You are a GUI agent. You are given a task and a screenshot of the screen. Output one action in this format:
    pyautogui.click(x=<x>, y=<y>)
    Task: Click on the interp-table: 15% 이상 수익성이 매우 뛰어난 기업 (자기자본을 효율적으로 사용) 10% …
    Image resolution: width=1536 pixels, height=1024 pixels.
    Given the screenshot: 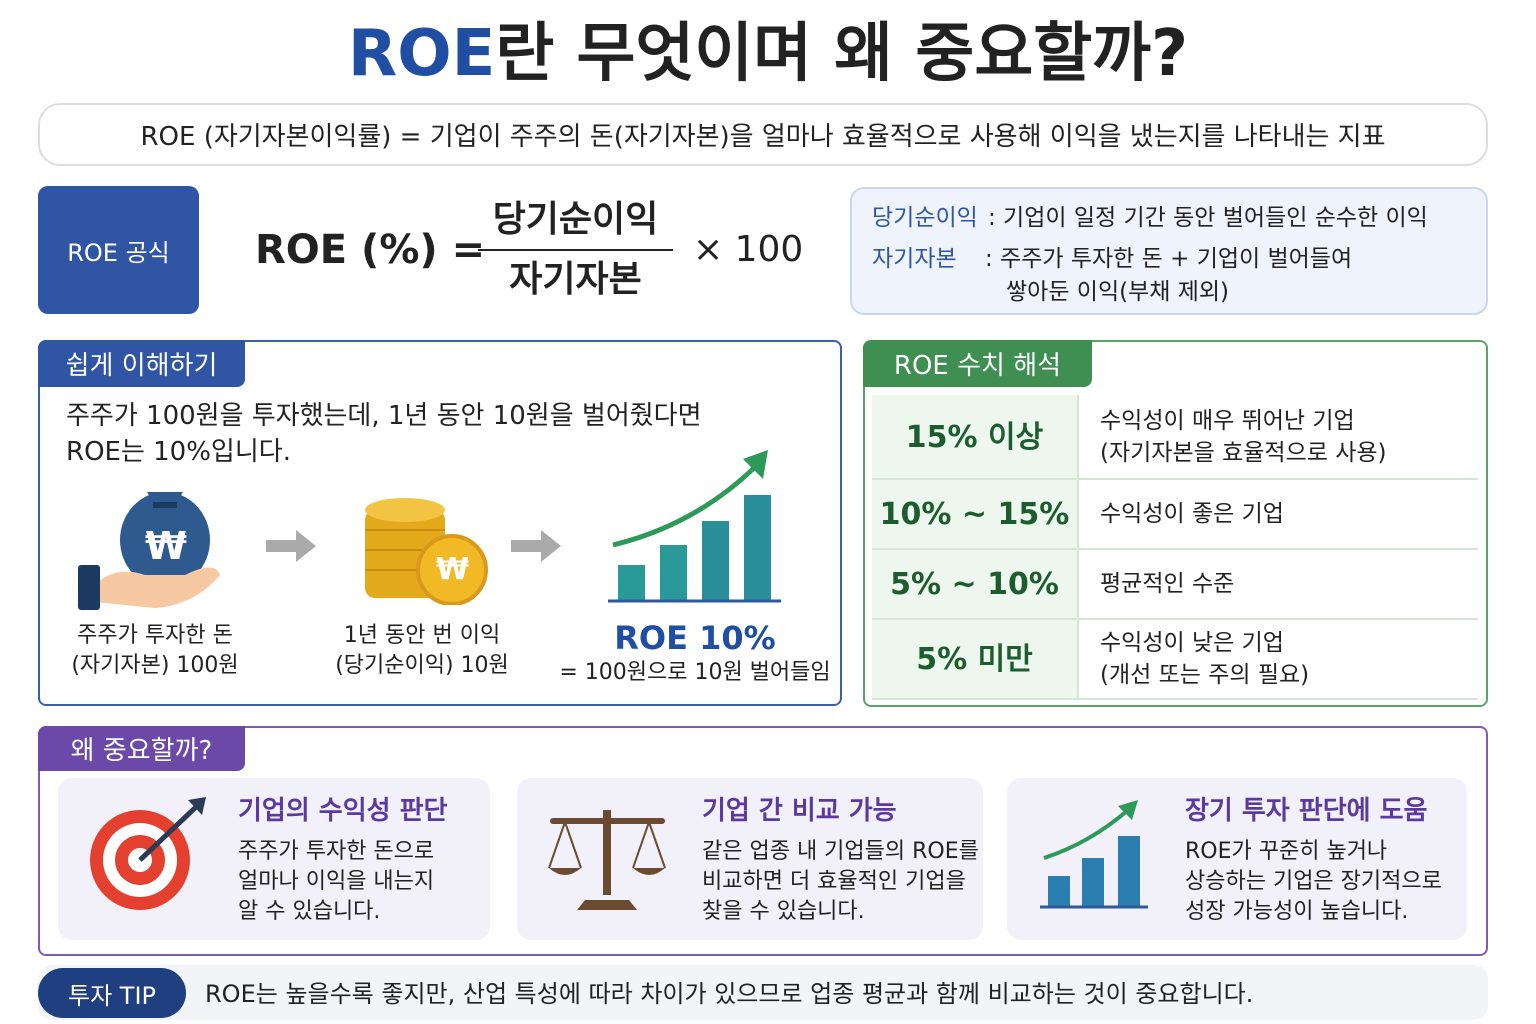 What is the action you would take?
    pyautogui.click(x=1175, y=547)
    